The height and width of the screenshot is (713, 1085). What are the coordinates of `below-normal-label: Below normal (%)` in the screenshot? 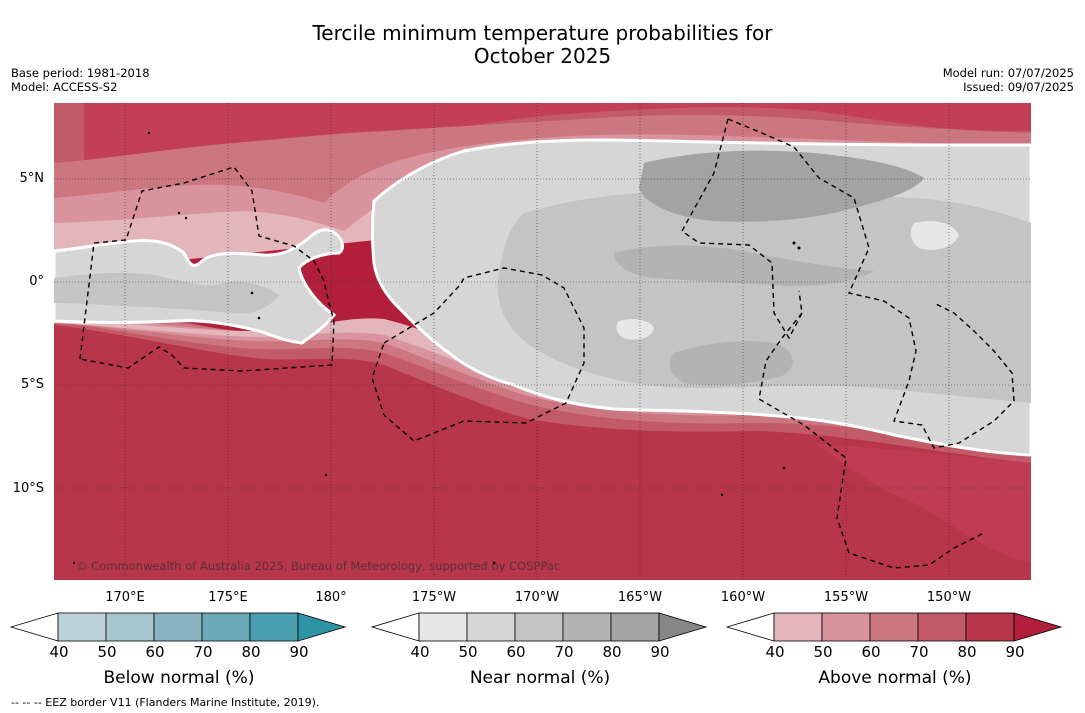 It's located at (179, 678).